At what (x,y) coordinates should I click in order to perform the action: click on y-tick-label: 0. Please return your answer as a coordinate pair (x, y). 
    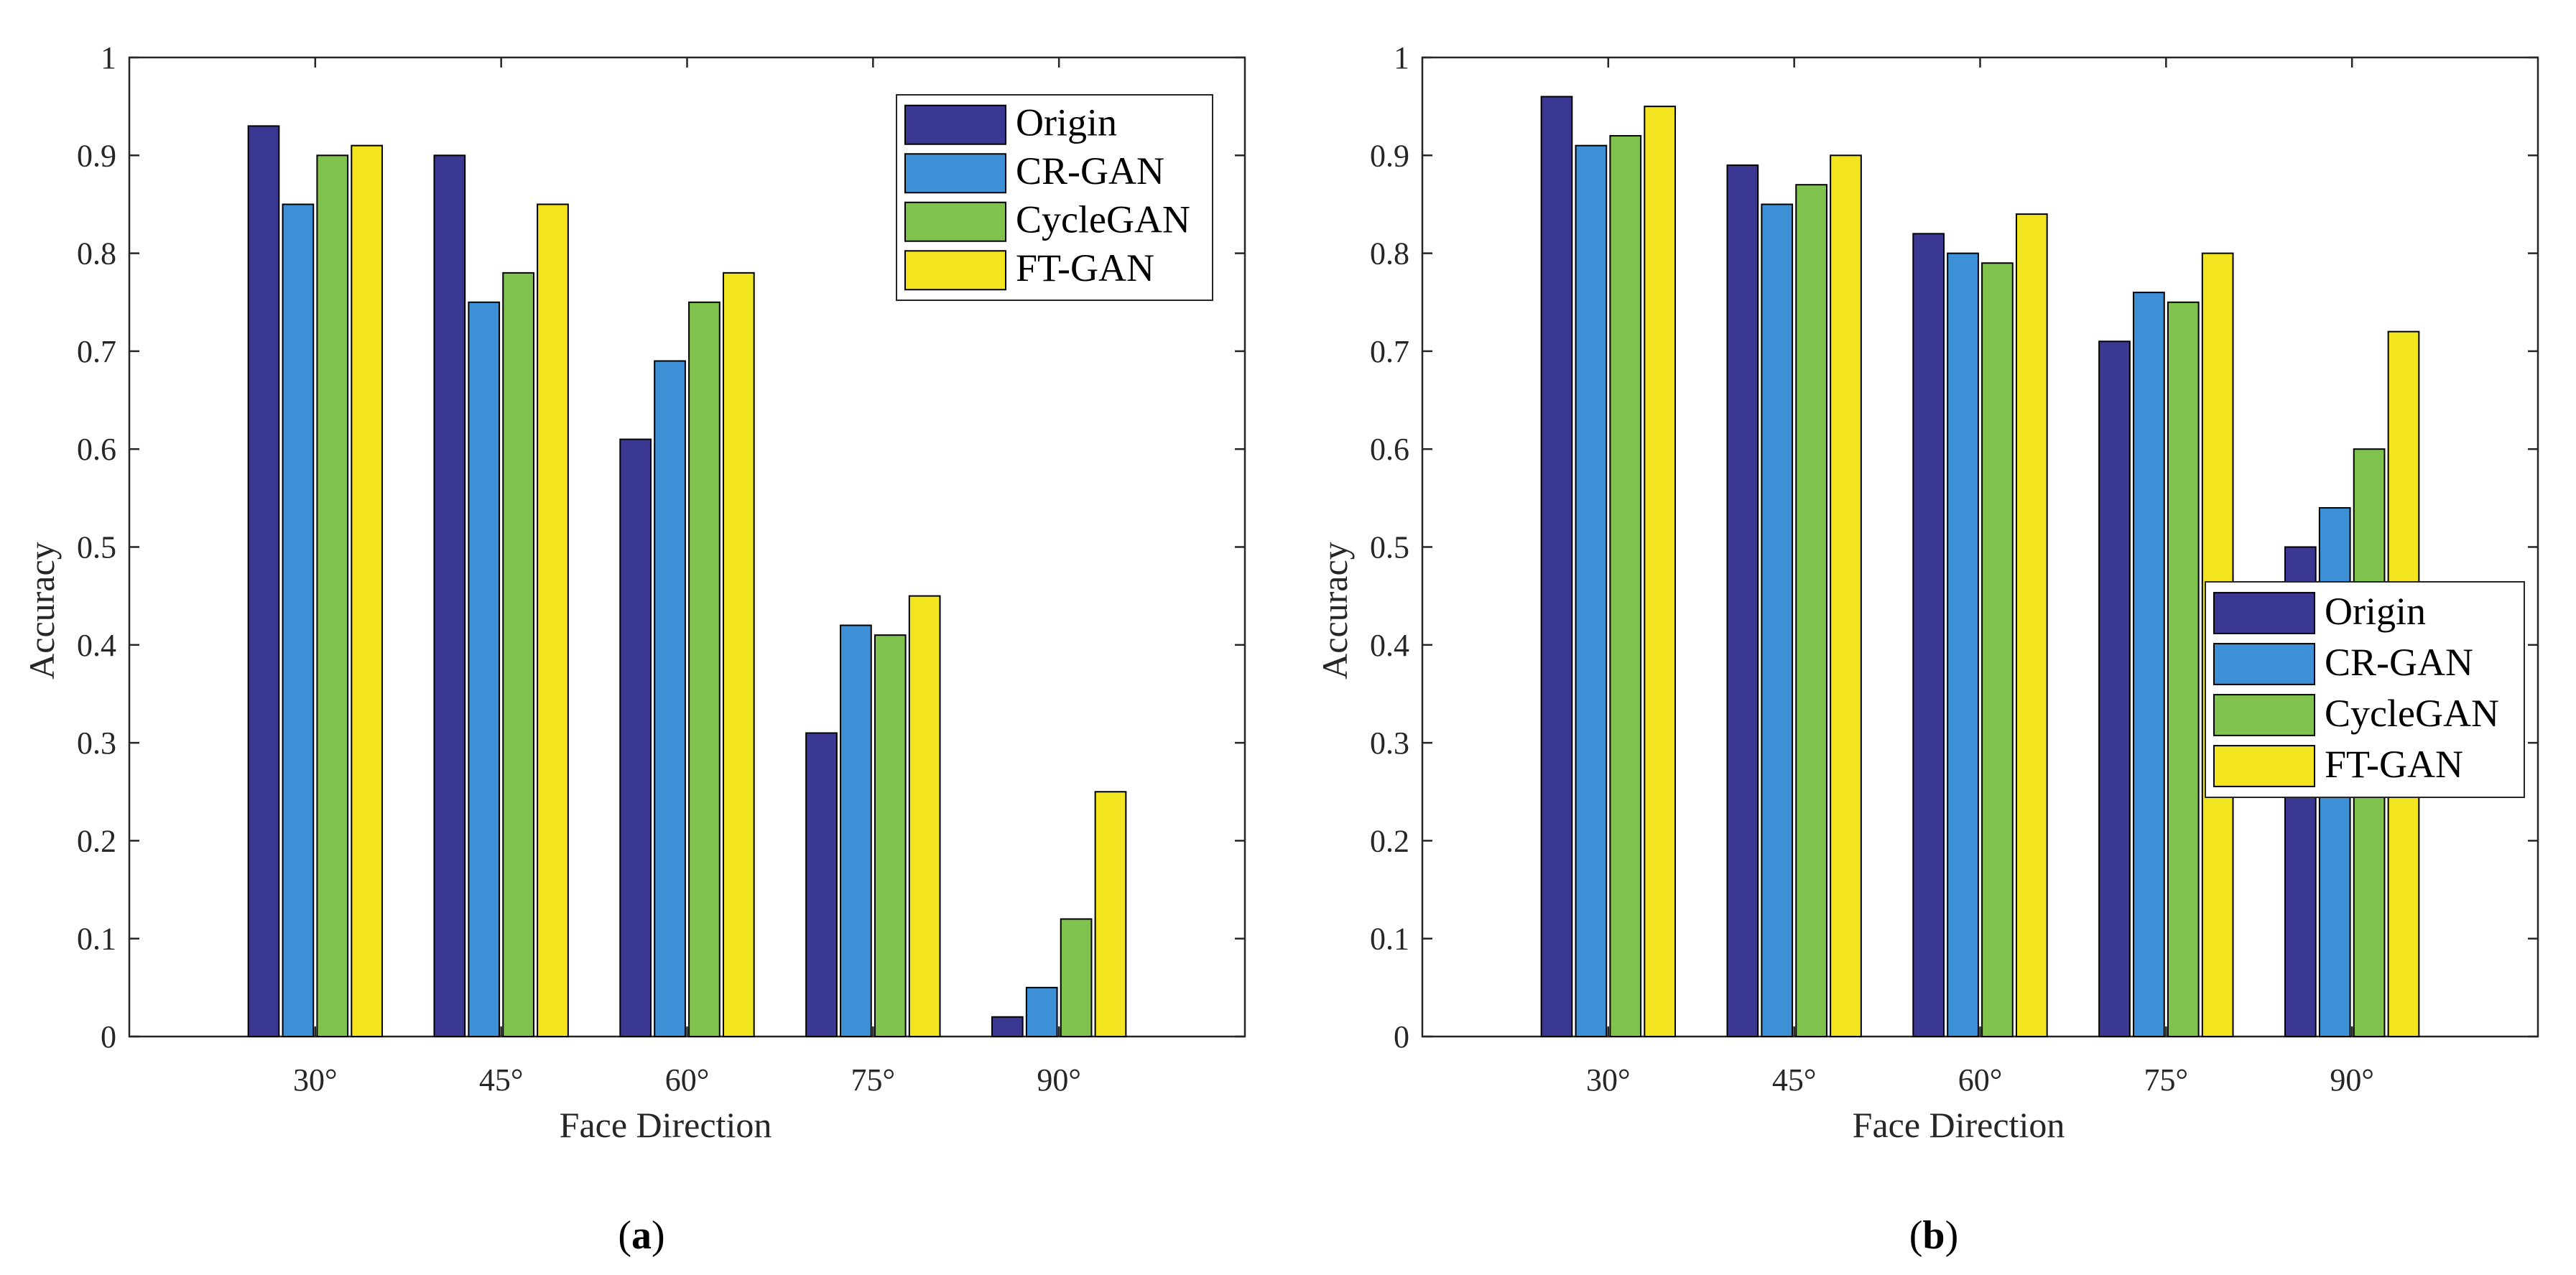
    Looking at the image, I should click on (108, 1036).